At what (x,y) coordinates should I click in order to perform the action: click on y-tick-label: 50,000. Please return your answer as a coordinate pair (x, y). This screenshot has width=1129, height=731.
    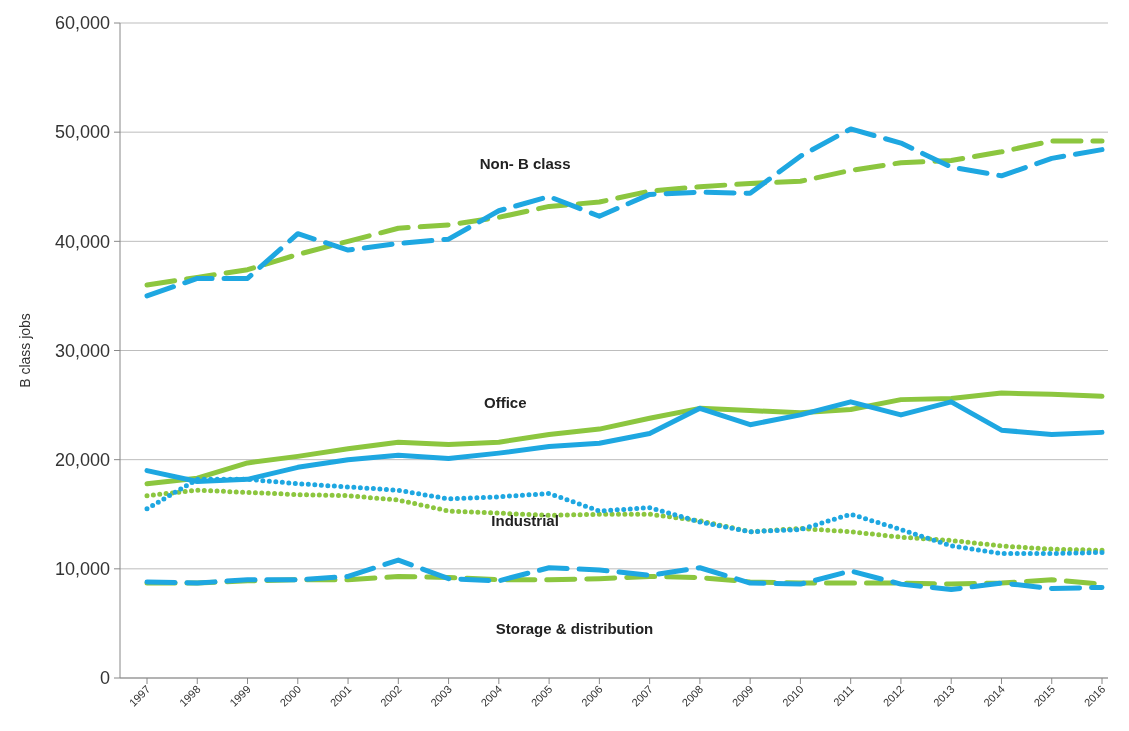
    Looking at the image, I should click on (82, 132).